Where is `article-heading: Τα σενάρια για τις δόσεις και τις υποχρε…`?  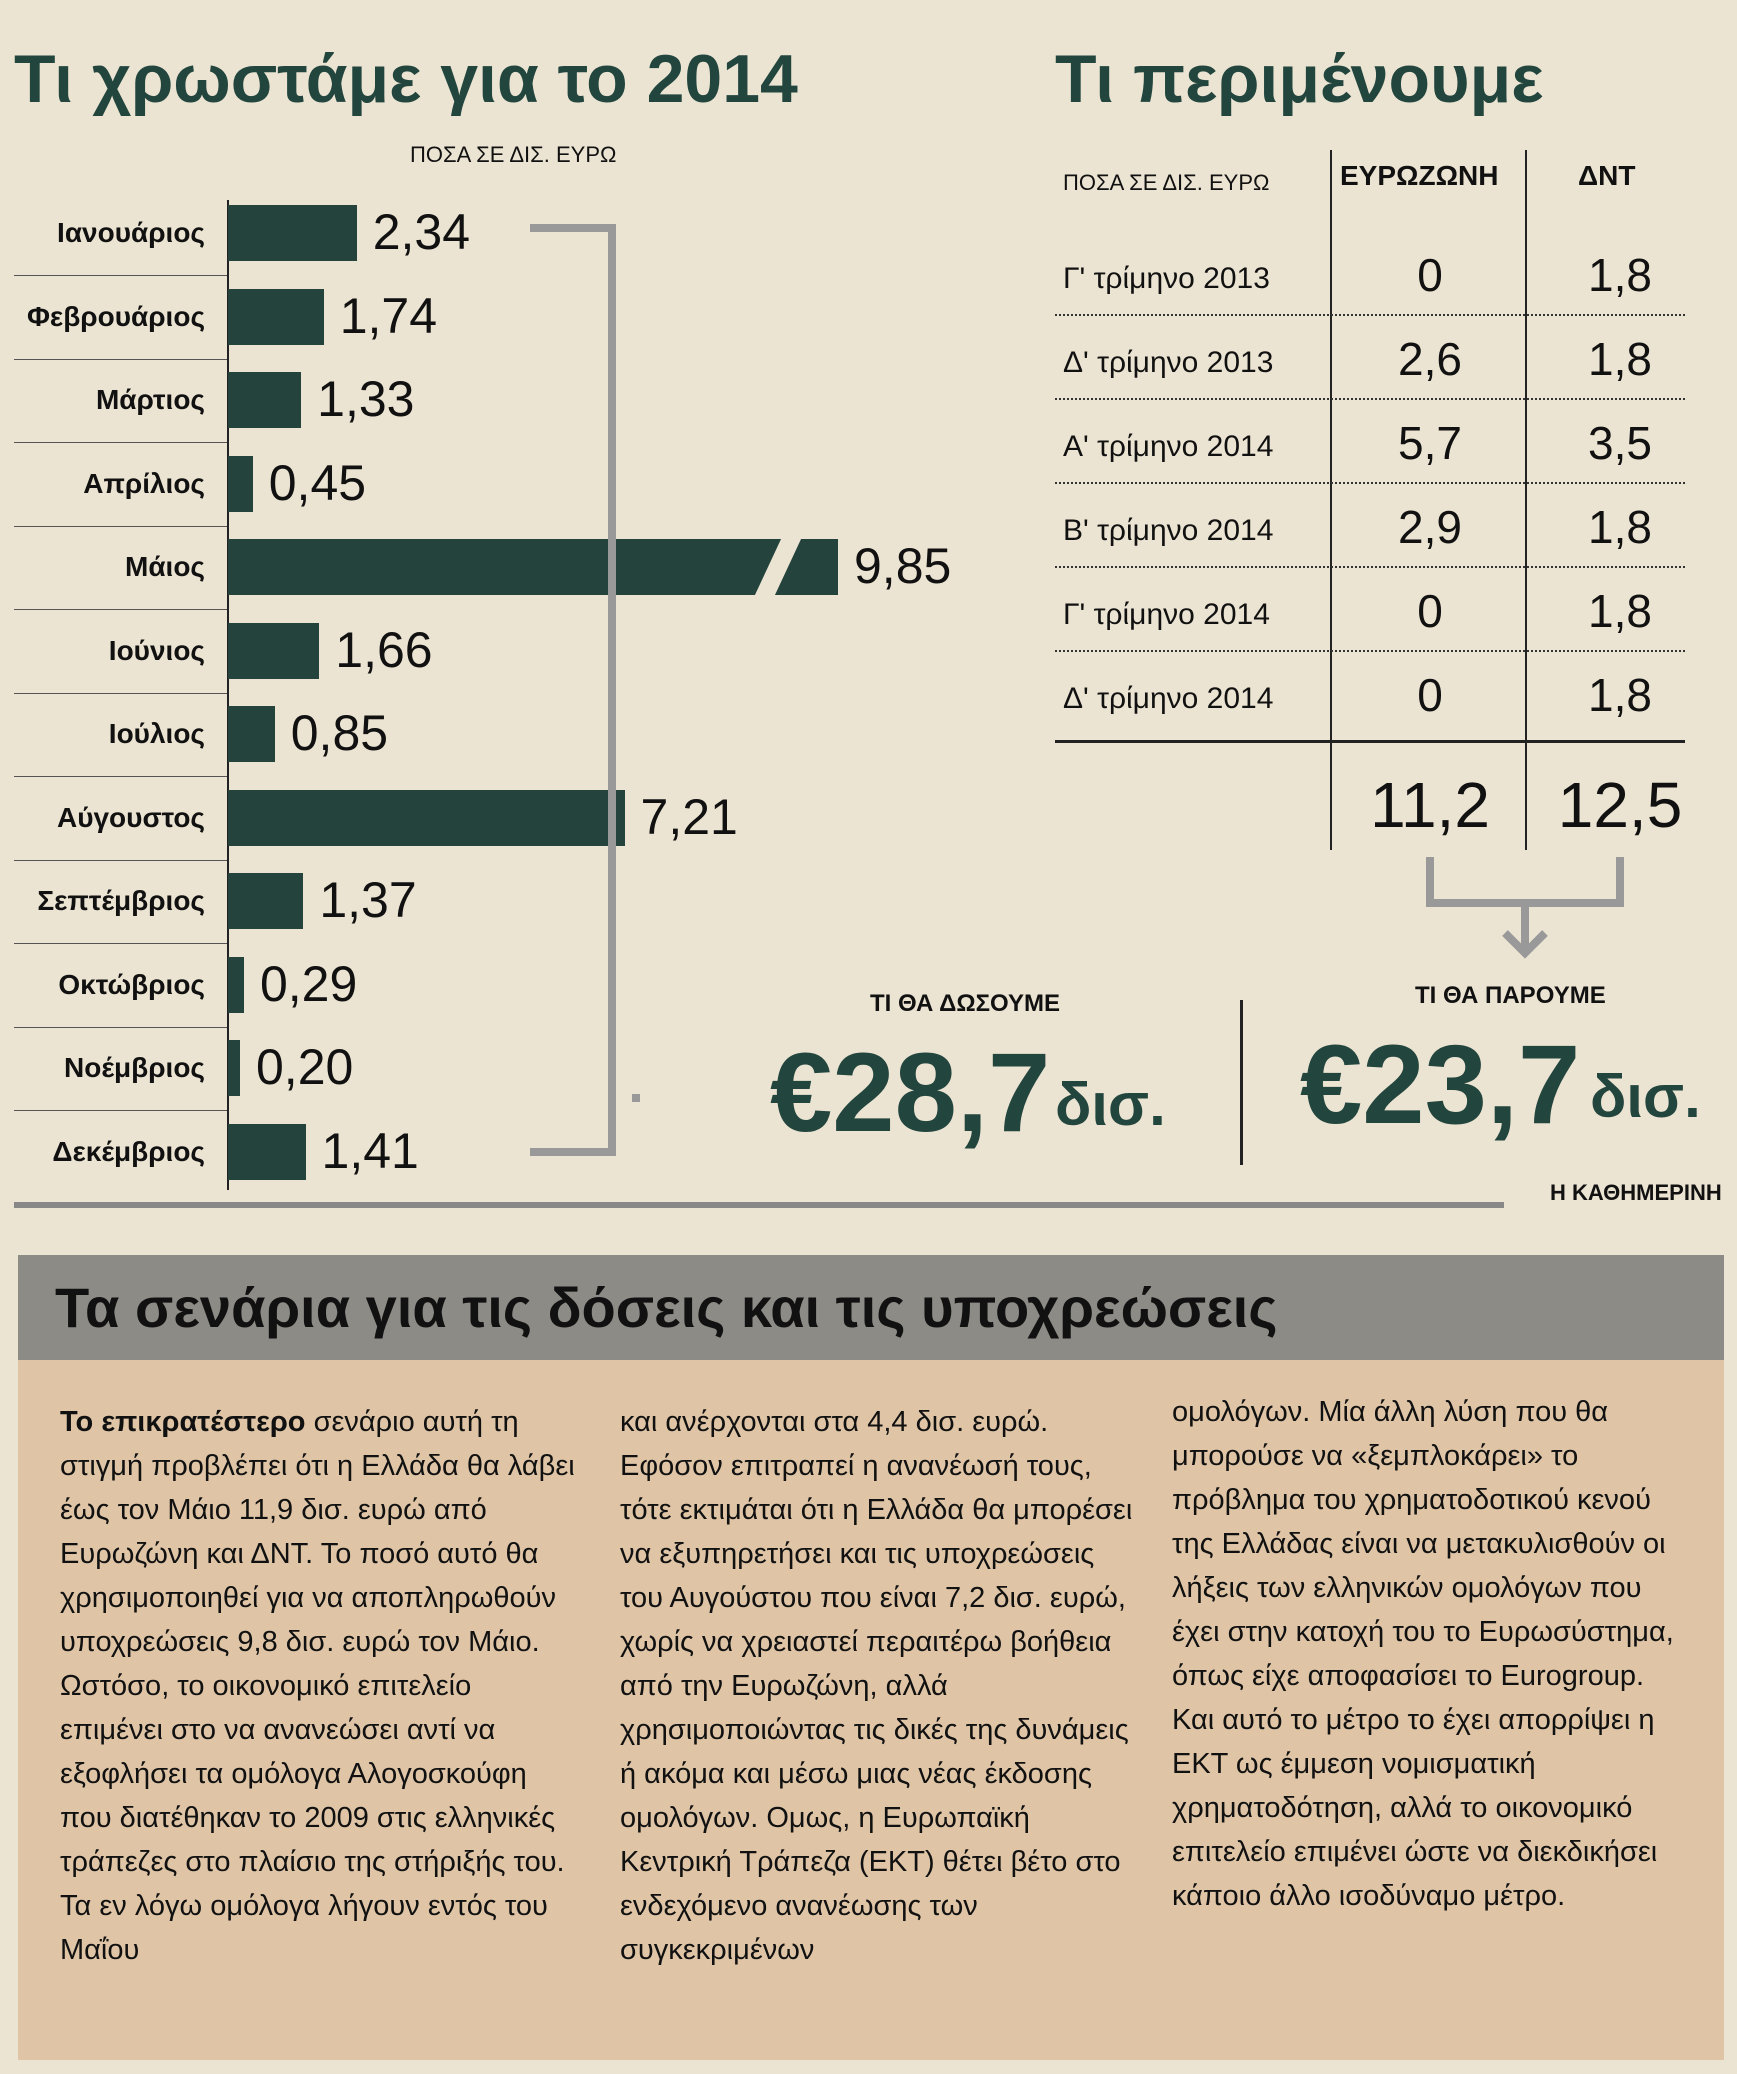 article-heading: Τα σενάρια για τις δόσεις και τις υποχρε… is located at coordinates (666, 1307).